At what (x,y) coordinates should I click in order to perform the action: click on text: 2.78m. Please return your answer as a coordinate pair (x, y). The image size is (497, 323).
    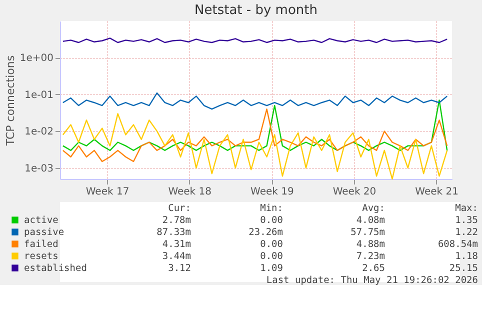
    Looking at the image, I should click on (177, 220).